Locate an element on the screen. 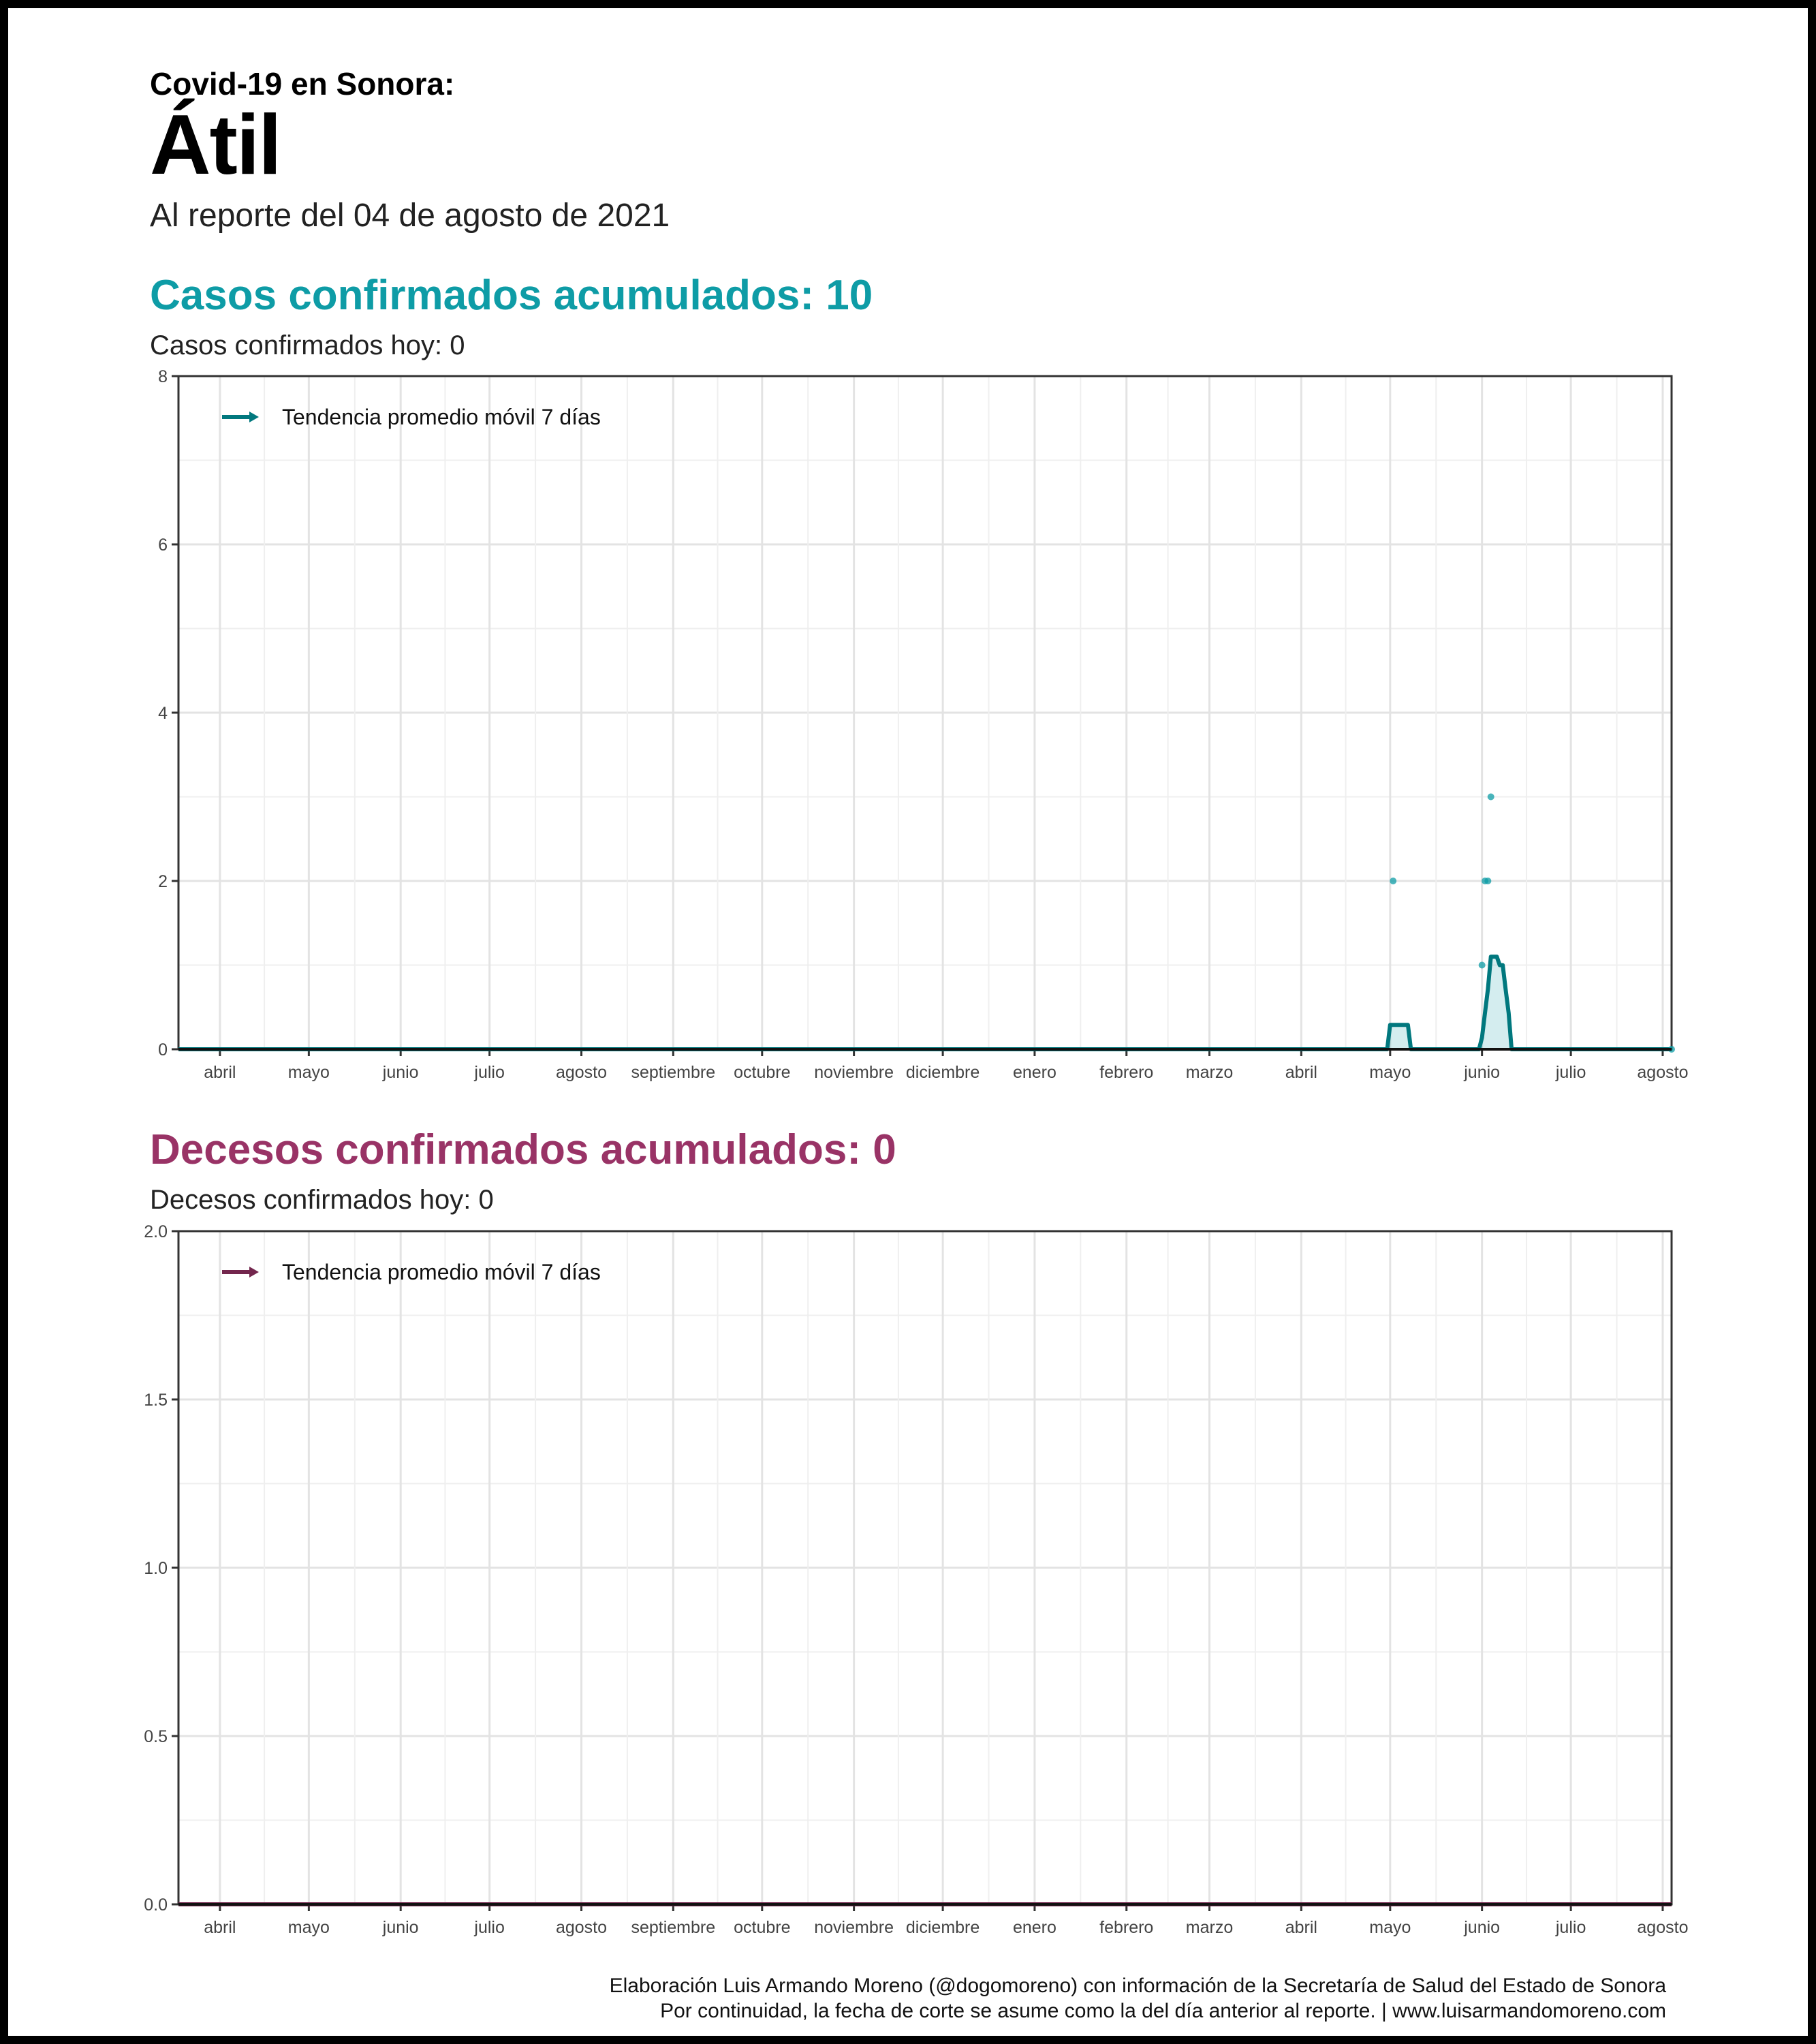  y-tick-label: 6 is located at coordinates (163, 545).